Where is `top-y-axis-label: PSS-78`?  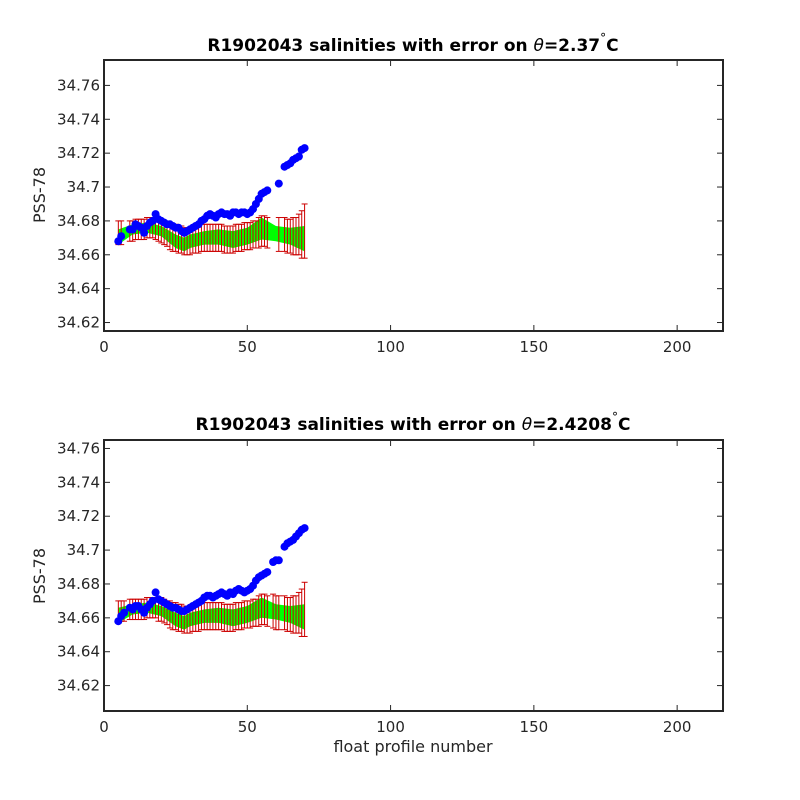
top-y-axis-label: PSS-78 is located at coordinates (39, 195).